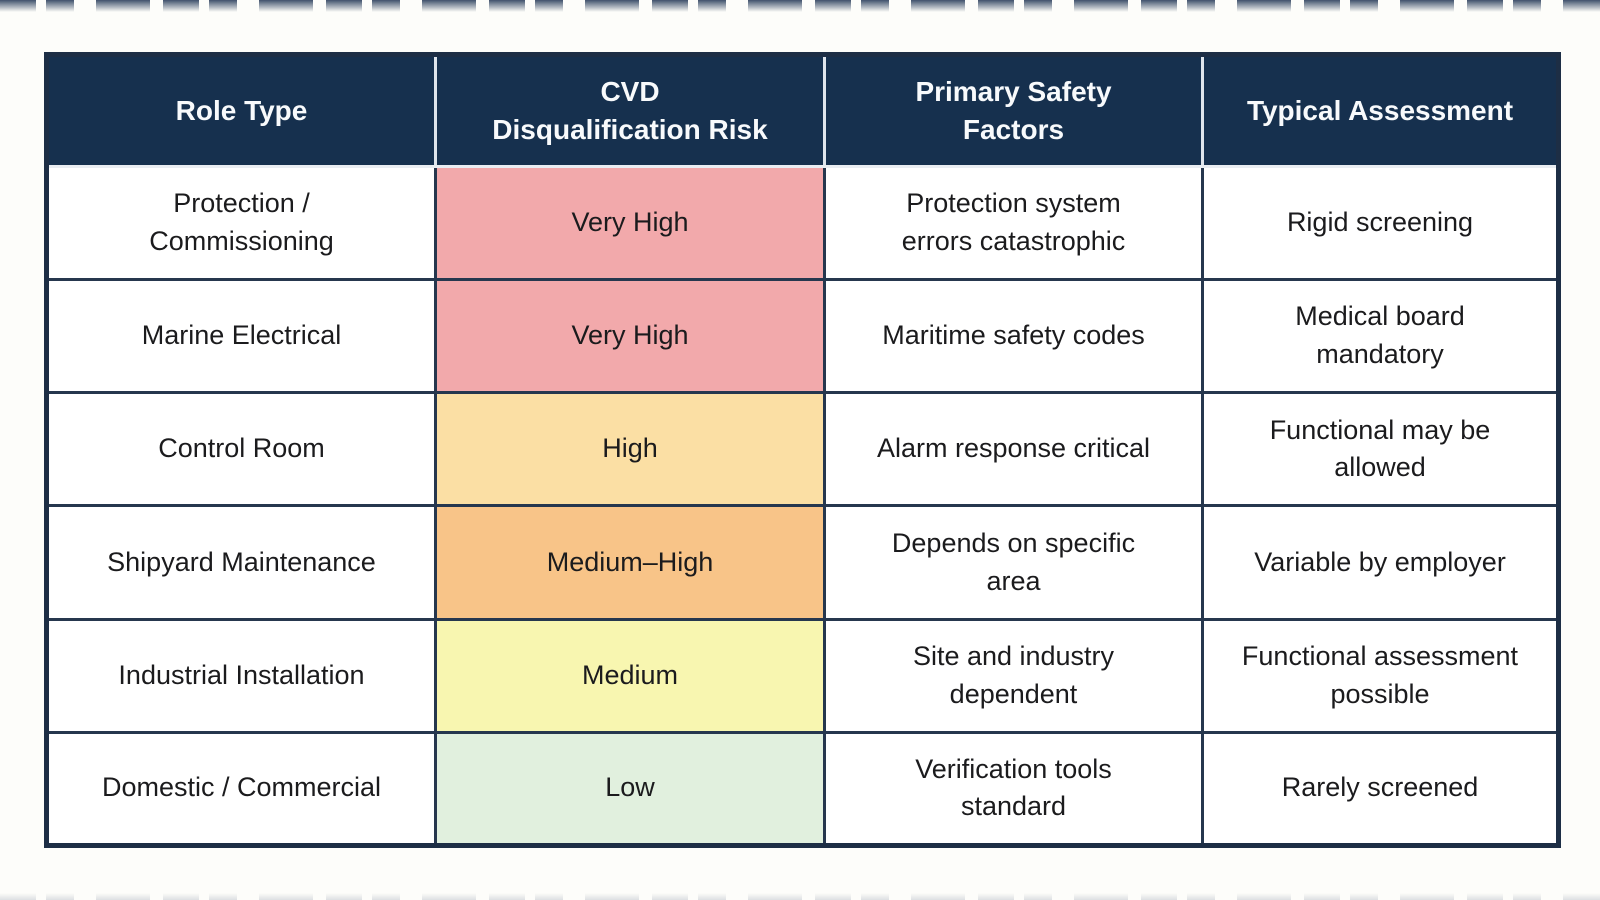  I want to click on top-crop-artifact, so click(800, 6).